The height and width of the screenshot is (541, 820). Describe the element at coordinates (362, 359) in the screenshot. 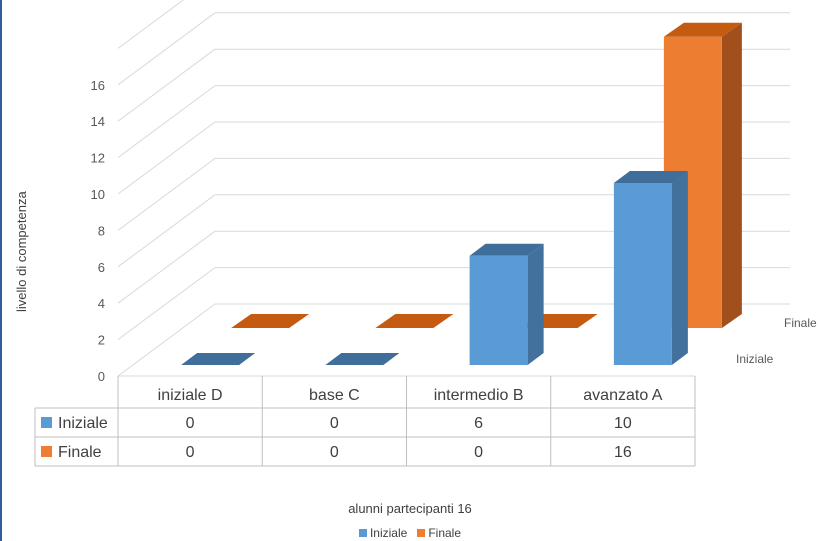

I see `bar-iniziale-1-top` at that location.